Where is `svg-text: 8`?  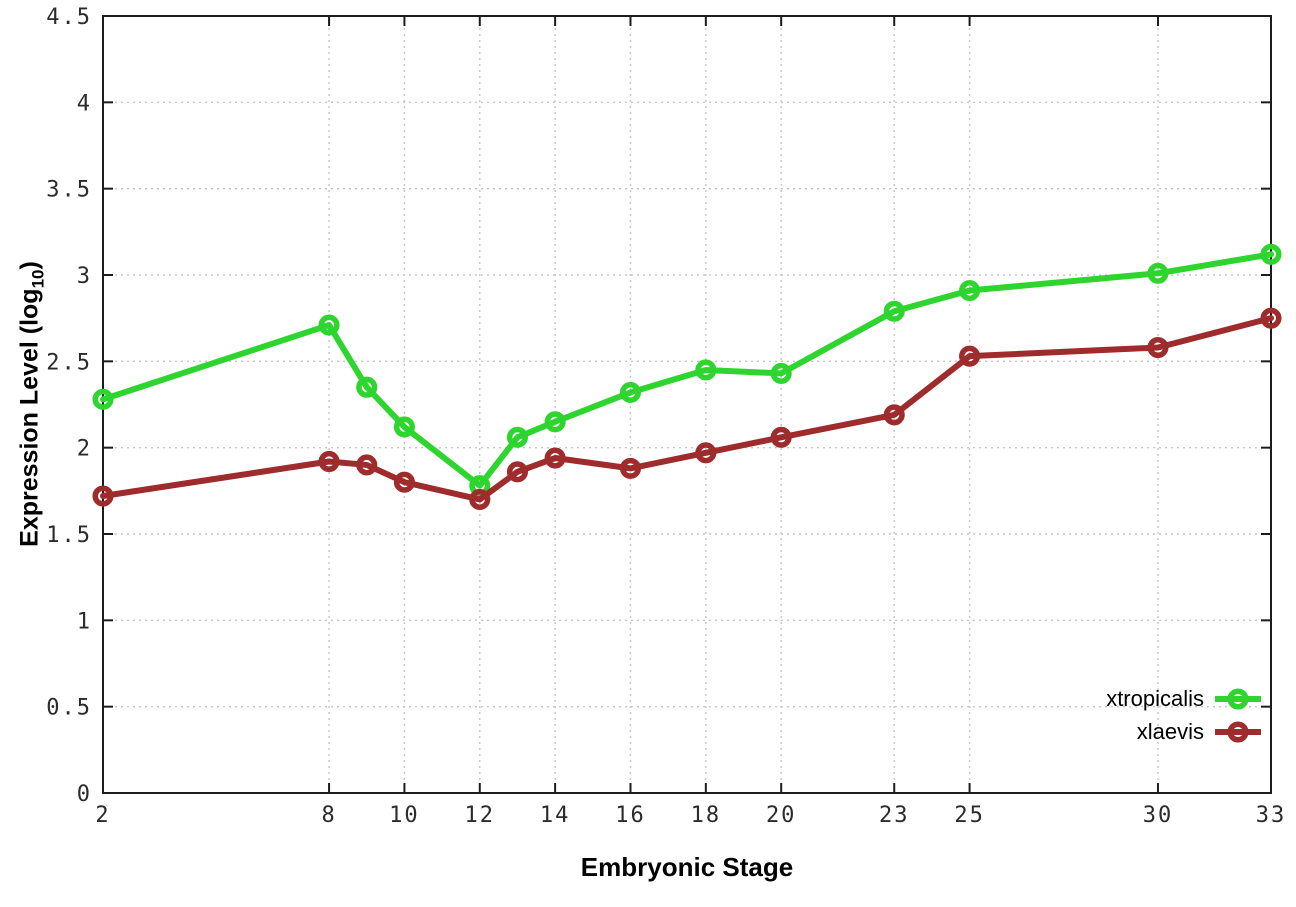 svg-text: 8 is located at coordinates (328, 815).